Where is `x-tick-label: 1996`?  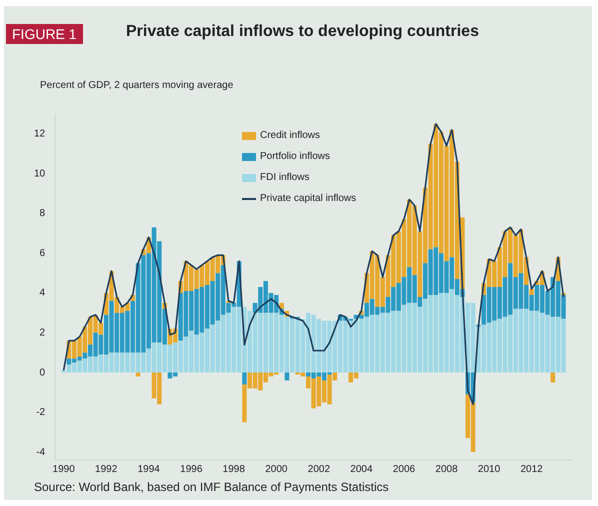
x-tick-label: 1996 is located at coordinates (191, 469).